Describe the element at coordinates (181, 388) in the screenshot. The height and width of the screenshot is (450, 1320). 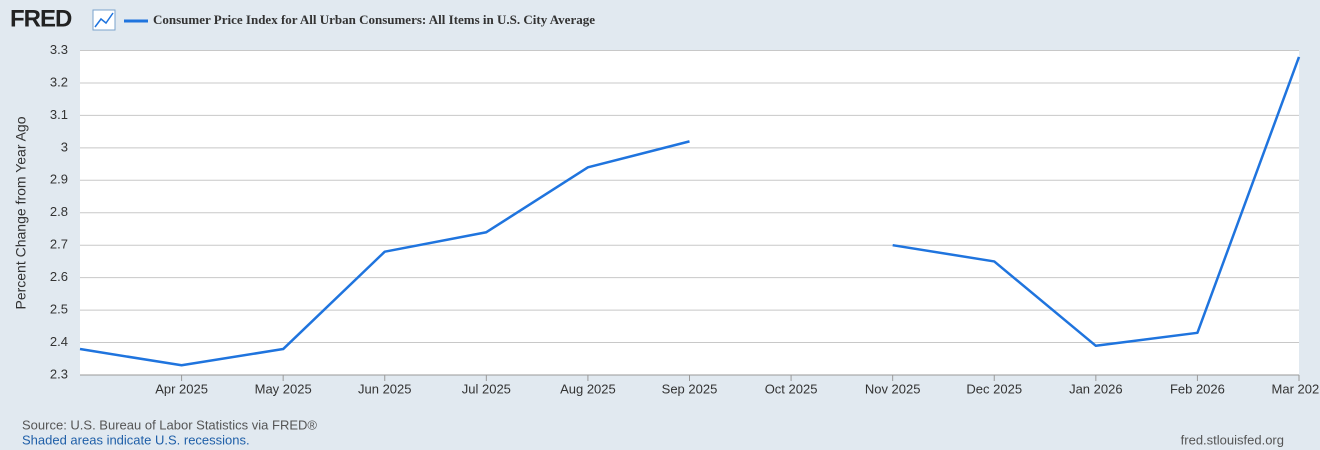
I see `x-tick-label: Apr 2025` at that location.